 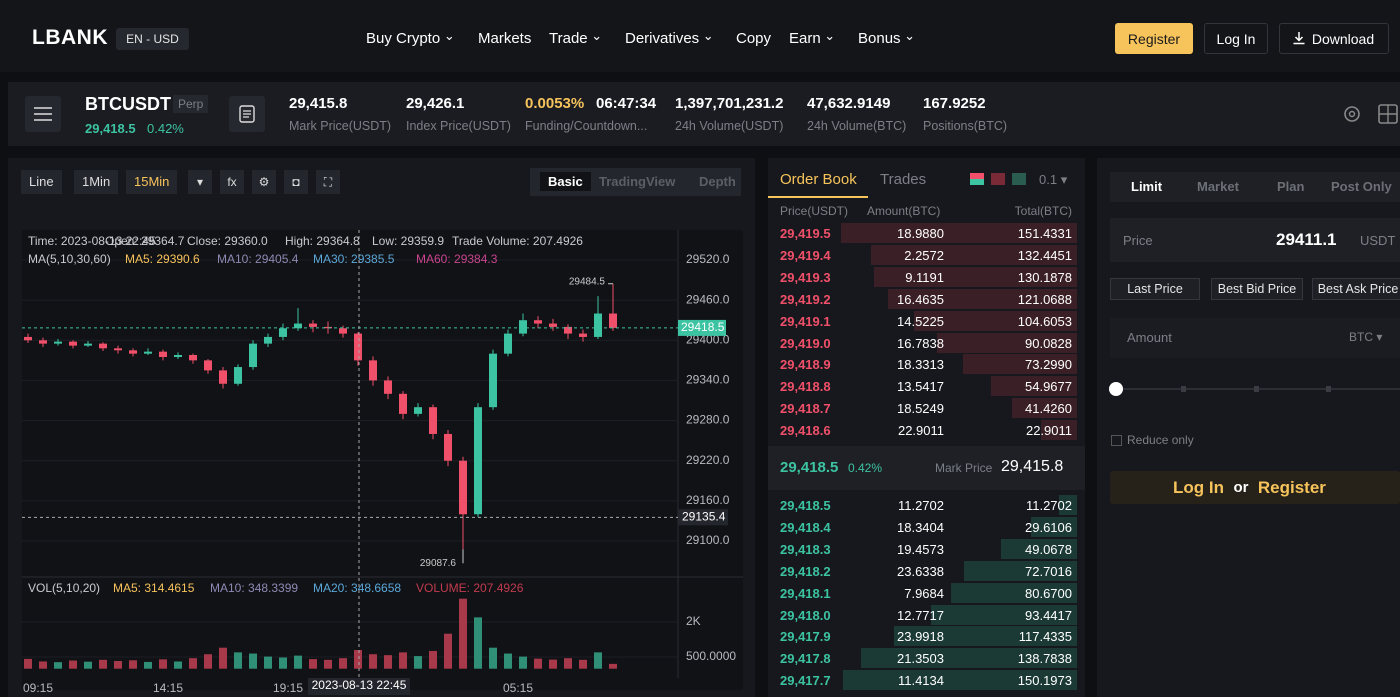 What do you see at coordinates (1147, 186) in the screenshot?
I see `order-tab: Limit` at bounding box center [1147, 186].